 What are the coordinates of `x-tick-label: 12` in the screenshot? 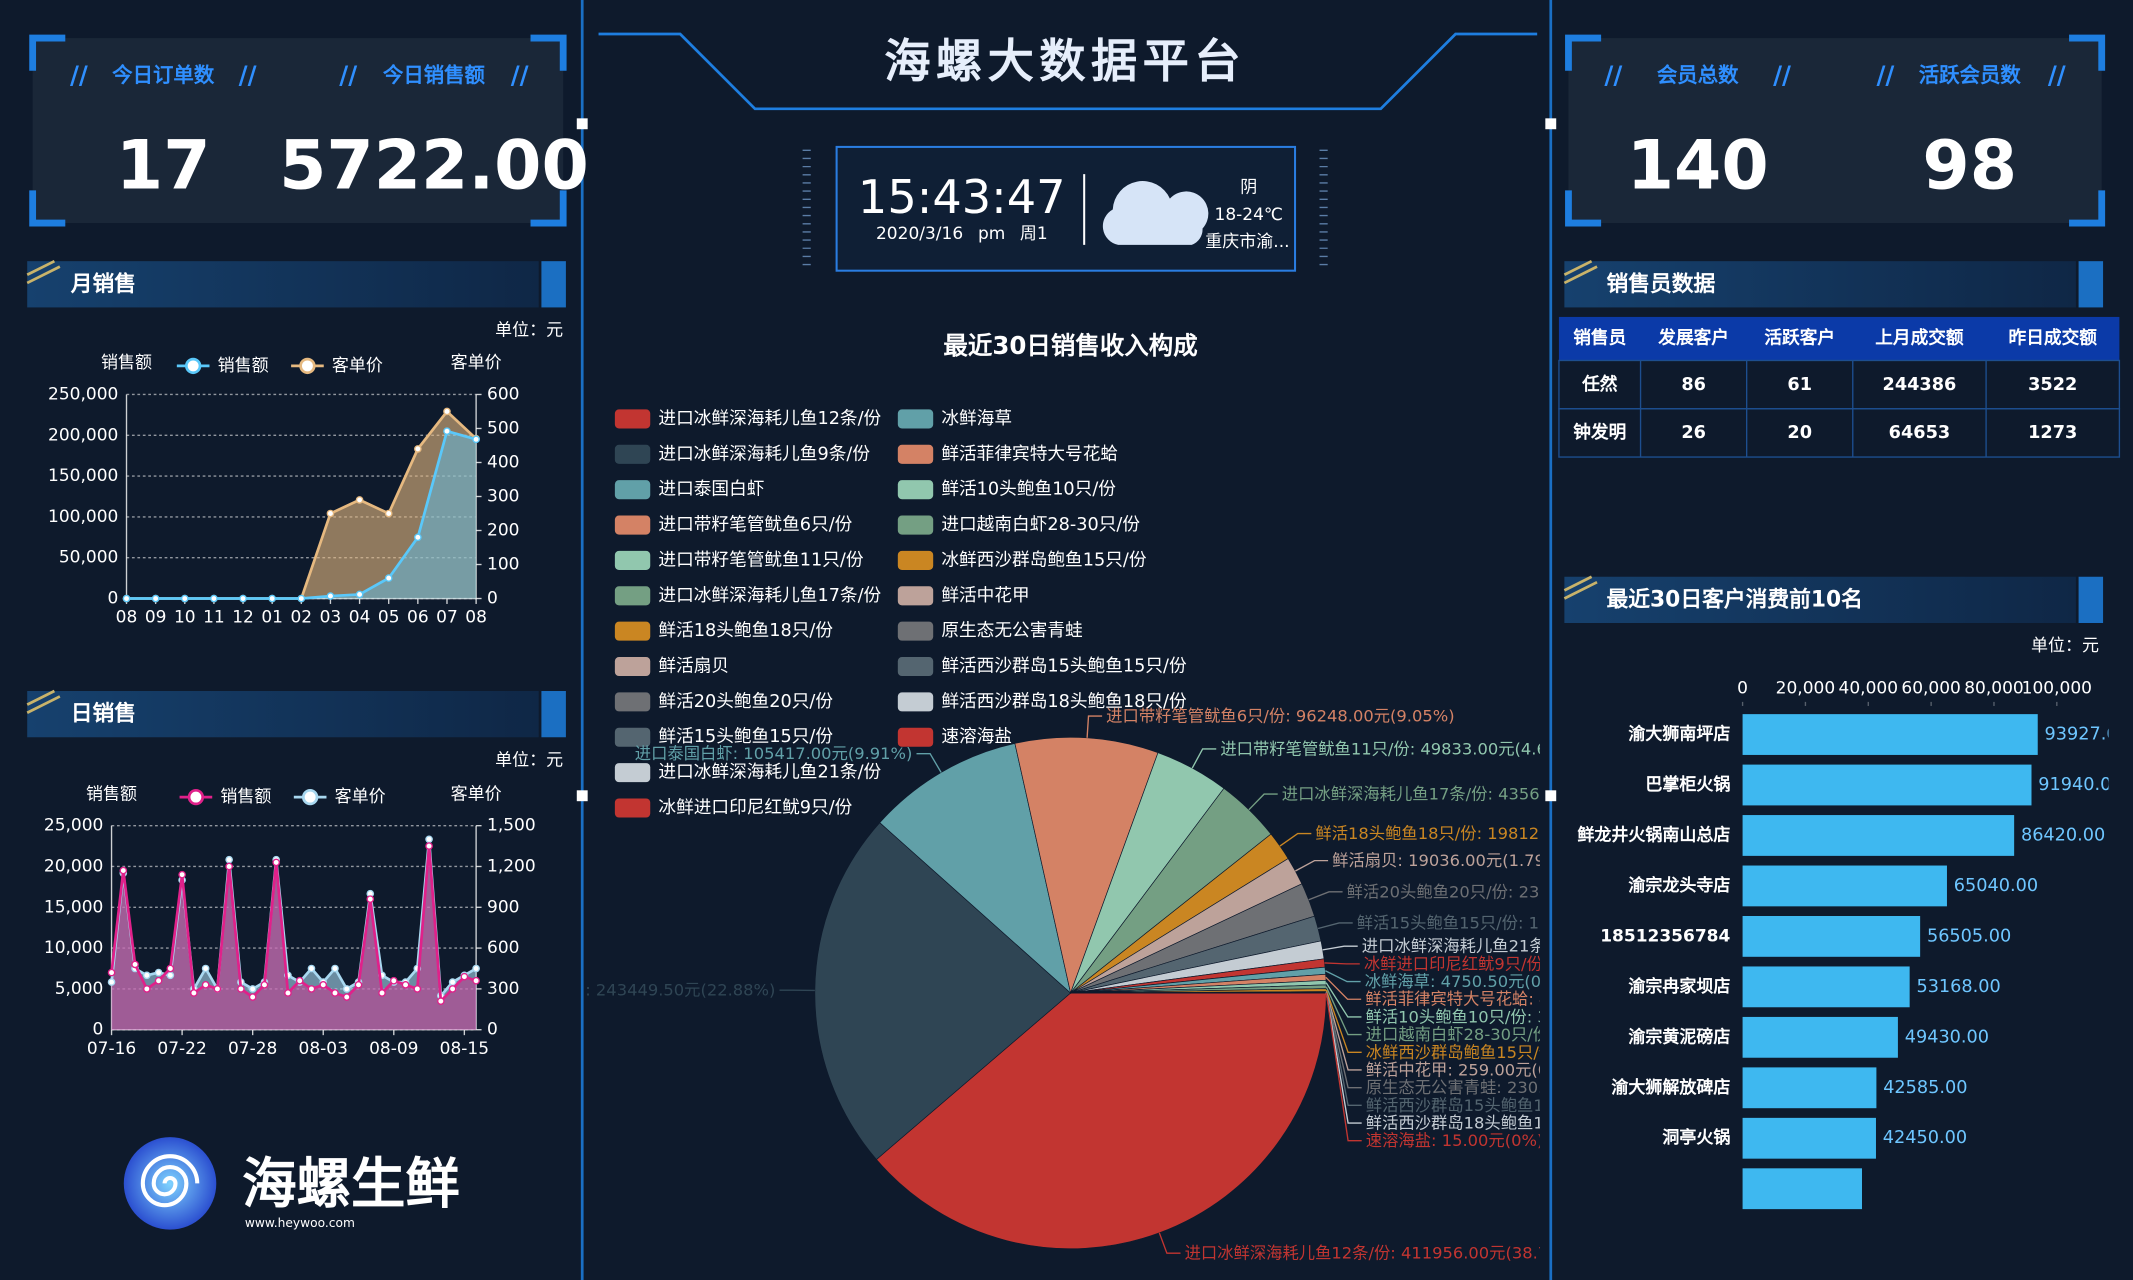 It's located at (243, 618).